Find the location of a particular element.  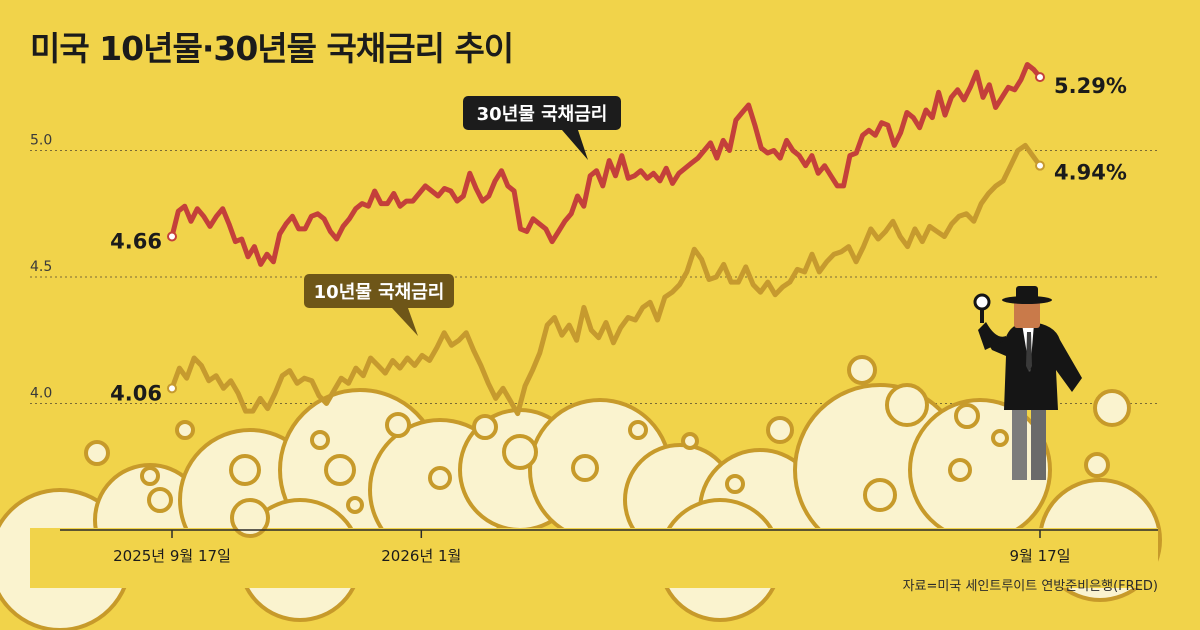

y-tick-label: 4.0 is located at coordinates (41, 394).